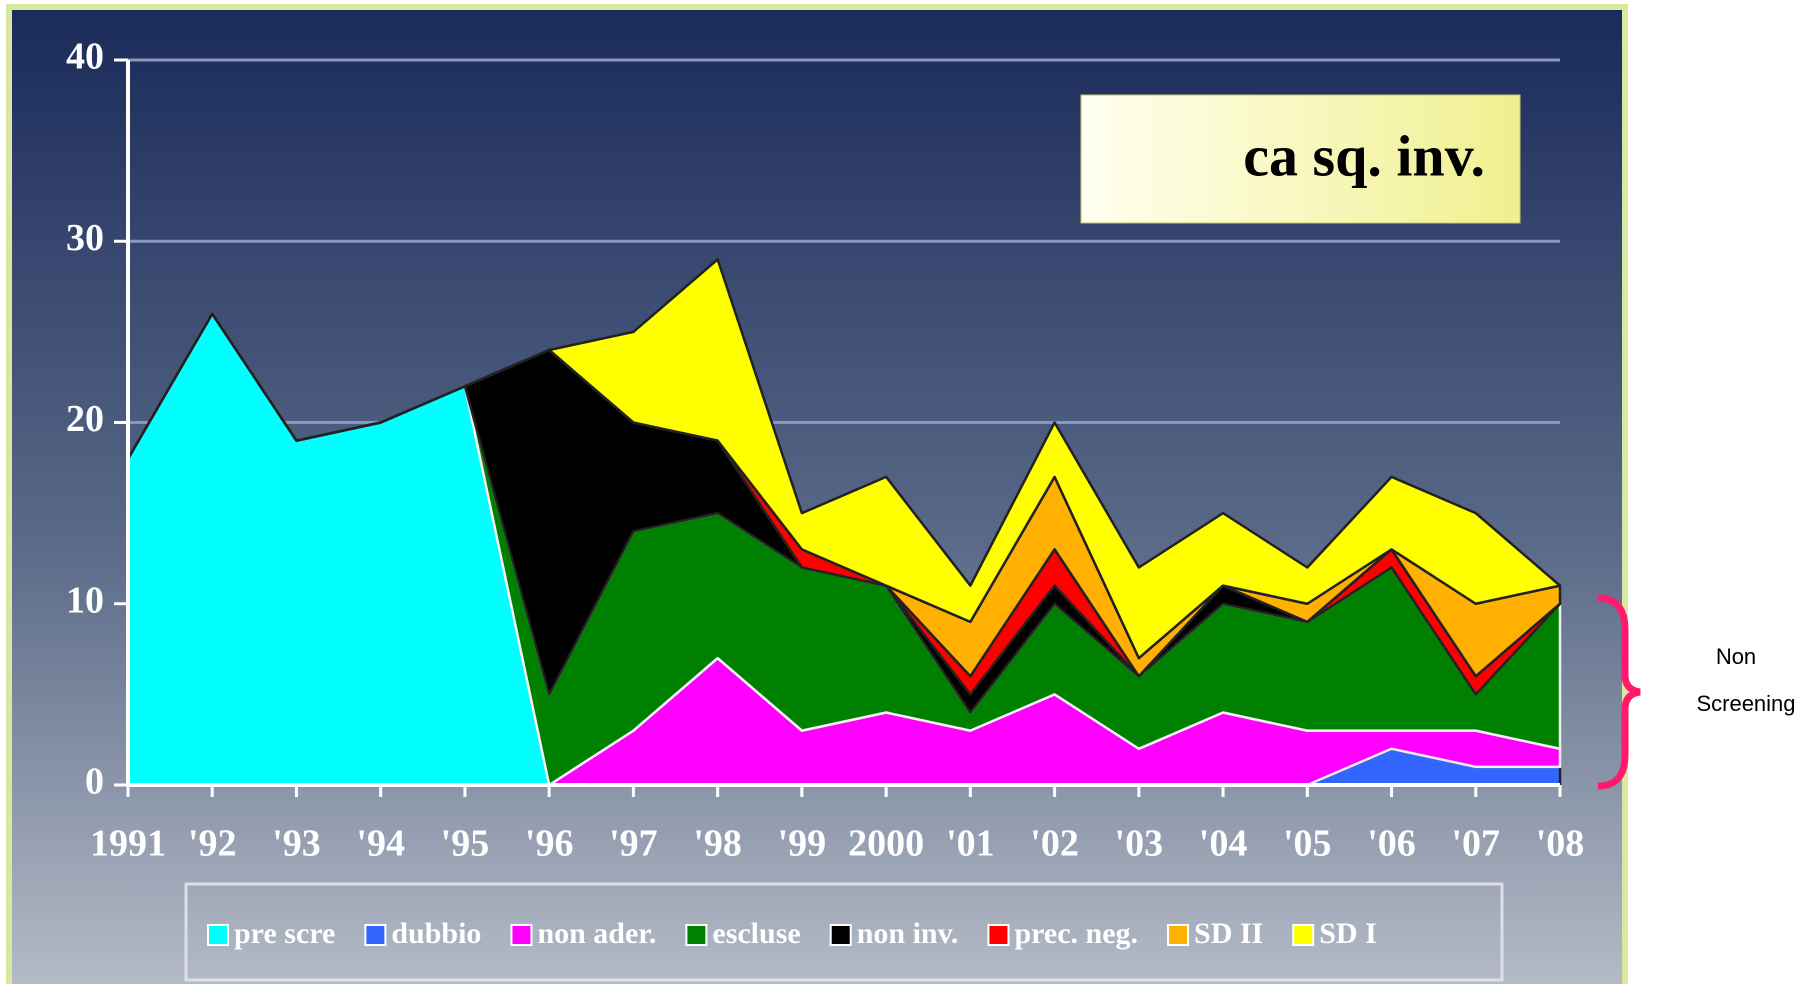 This screenshot has height=989, width=1814. I want to click on x-tick-label: '92, so click(212, 844).